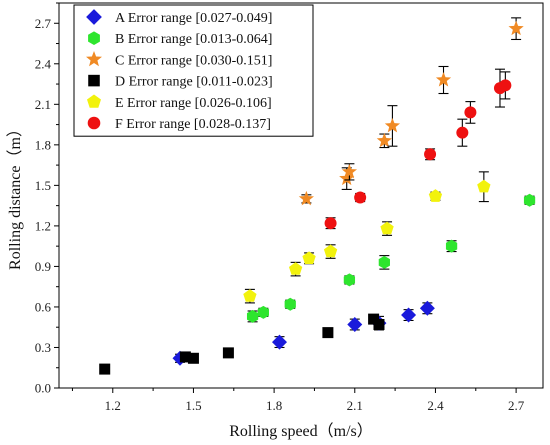  I want to click on series-D, so click(242, 344).